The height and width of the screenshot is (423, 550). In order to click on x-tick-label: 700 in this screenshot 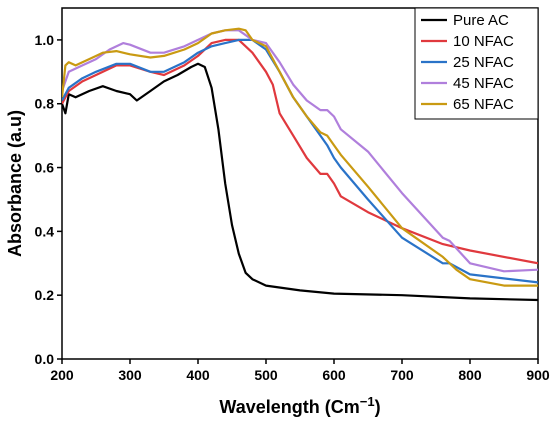, I will do `click(402, 375)`.